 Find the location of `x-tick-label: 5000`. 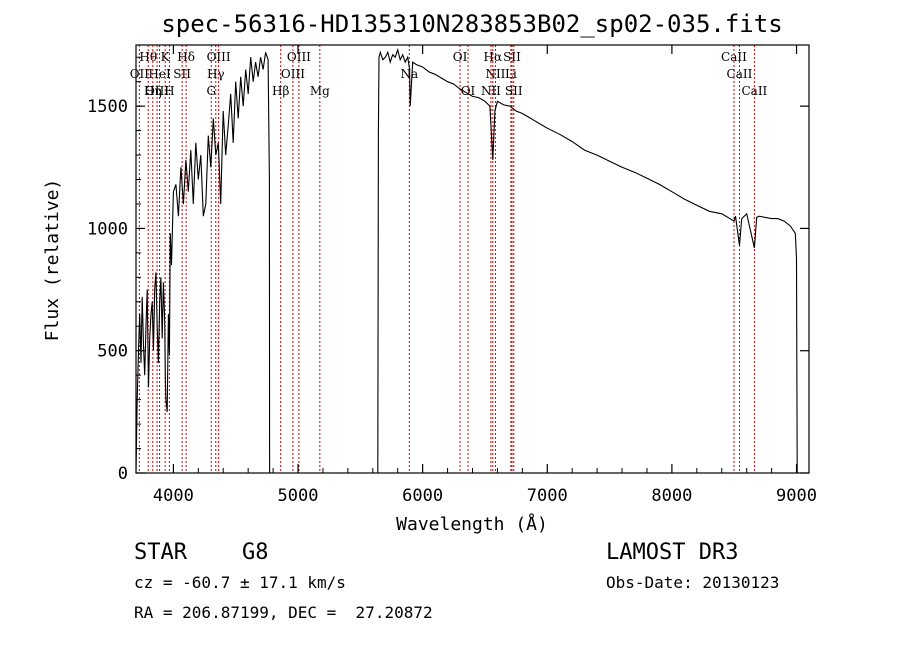

x-tick-label: 5000 is located at coordinates (298, 496).